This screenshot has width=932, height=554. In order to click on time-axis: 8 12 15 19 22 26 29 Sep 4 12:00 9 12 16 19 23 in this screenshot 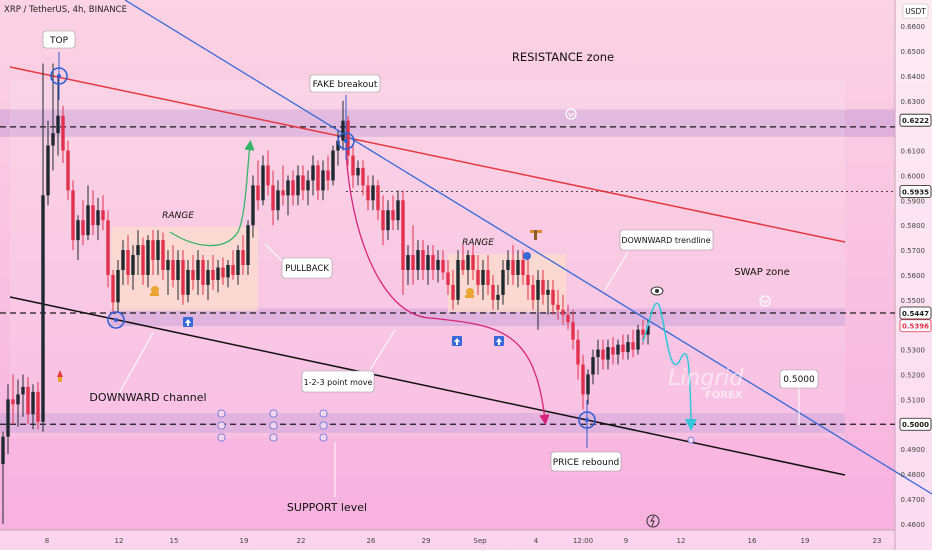, I will do `click(463, 541)`.